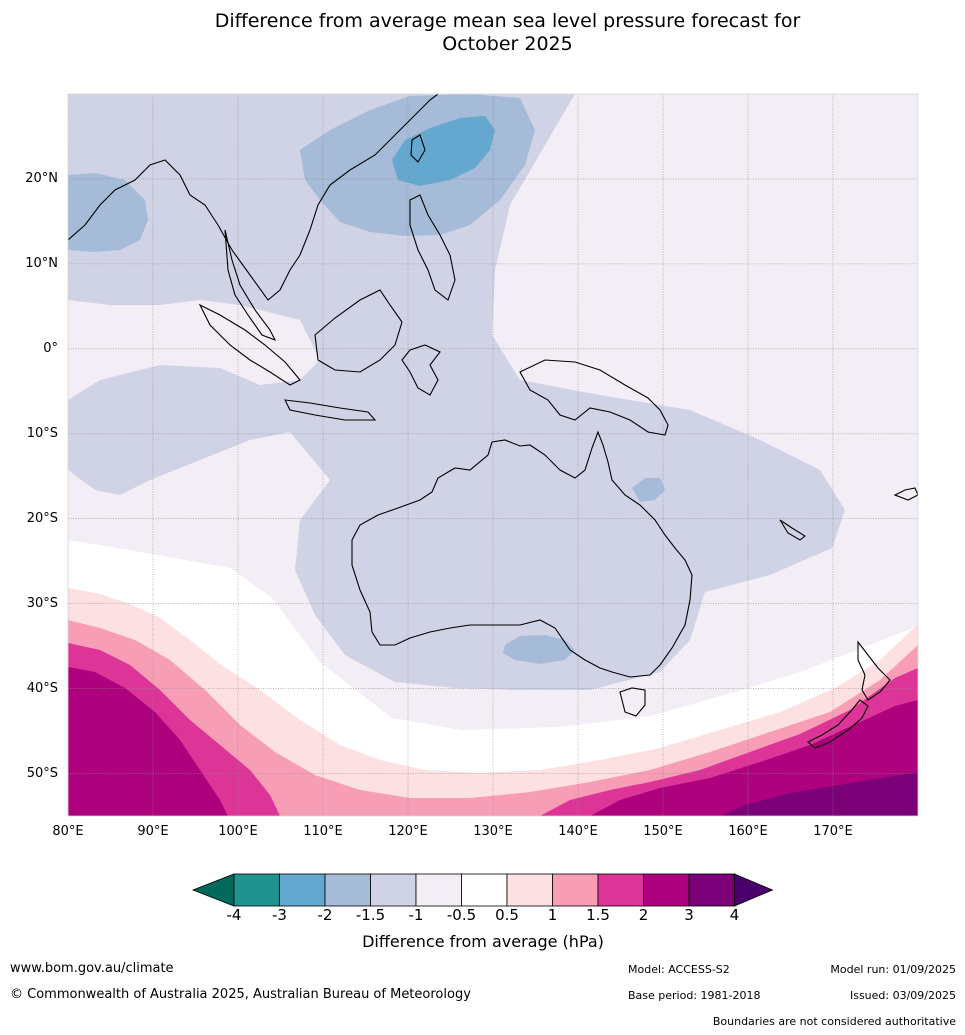 This screenshot has width=965, height=1035. What do you see at coordinates (893, 969) in the screenshot?
I see `footer-model-run: Model run: 01/09/2025` at bounding box center [893, 969].